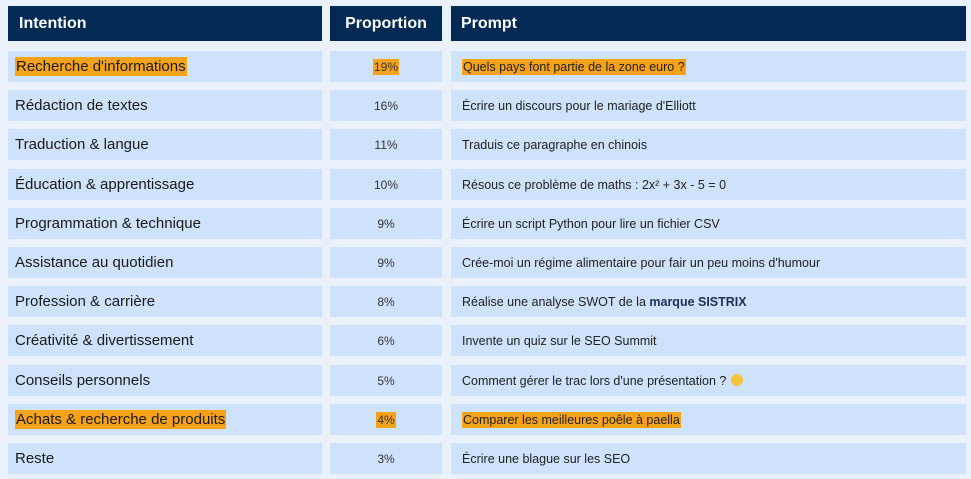 This screenshot has width=971, height=479. Describe the element at coordinates (386, 23) in the screenshot. I see `header-proportion: Proportion` at that location.